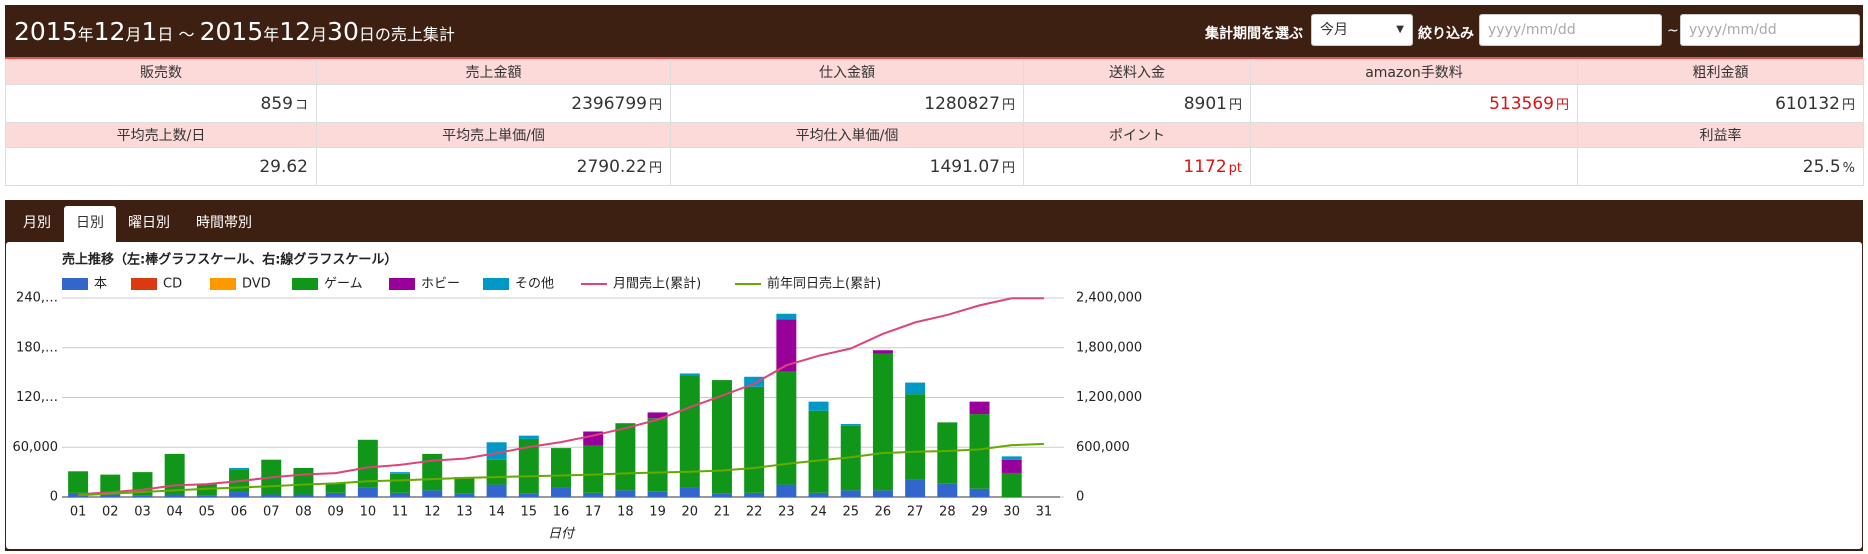 The height and width of the screenshot is (554, 1868). I want to click on legend-label: 月間売上(累計), so click(657, 284).